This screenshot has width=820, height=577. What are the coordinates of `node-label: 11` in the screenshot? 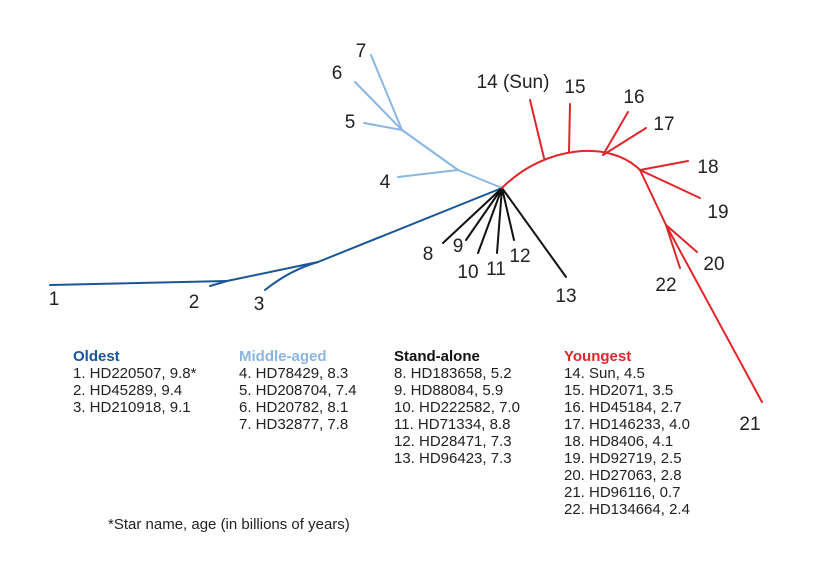 It's located at (496, 269).